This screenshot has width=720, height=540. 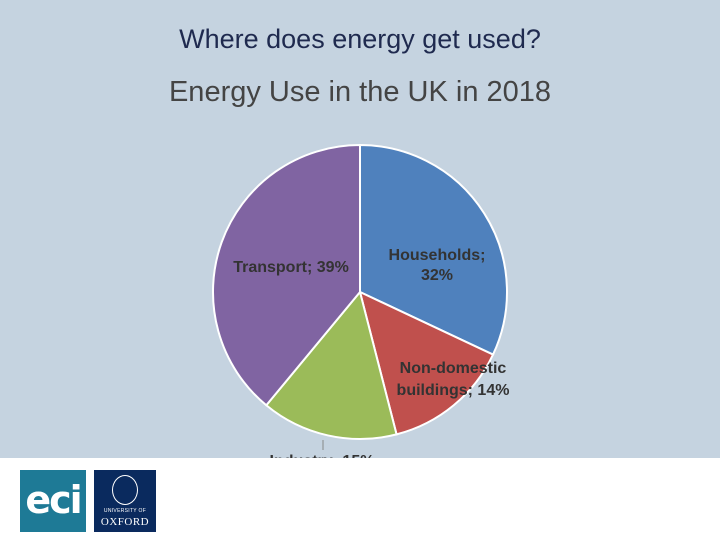 I want to click on chart-title: Energy Use in the UK in 2018, so click(x=360, y=92).